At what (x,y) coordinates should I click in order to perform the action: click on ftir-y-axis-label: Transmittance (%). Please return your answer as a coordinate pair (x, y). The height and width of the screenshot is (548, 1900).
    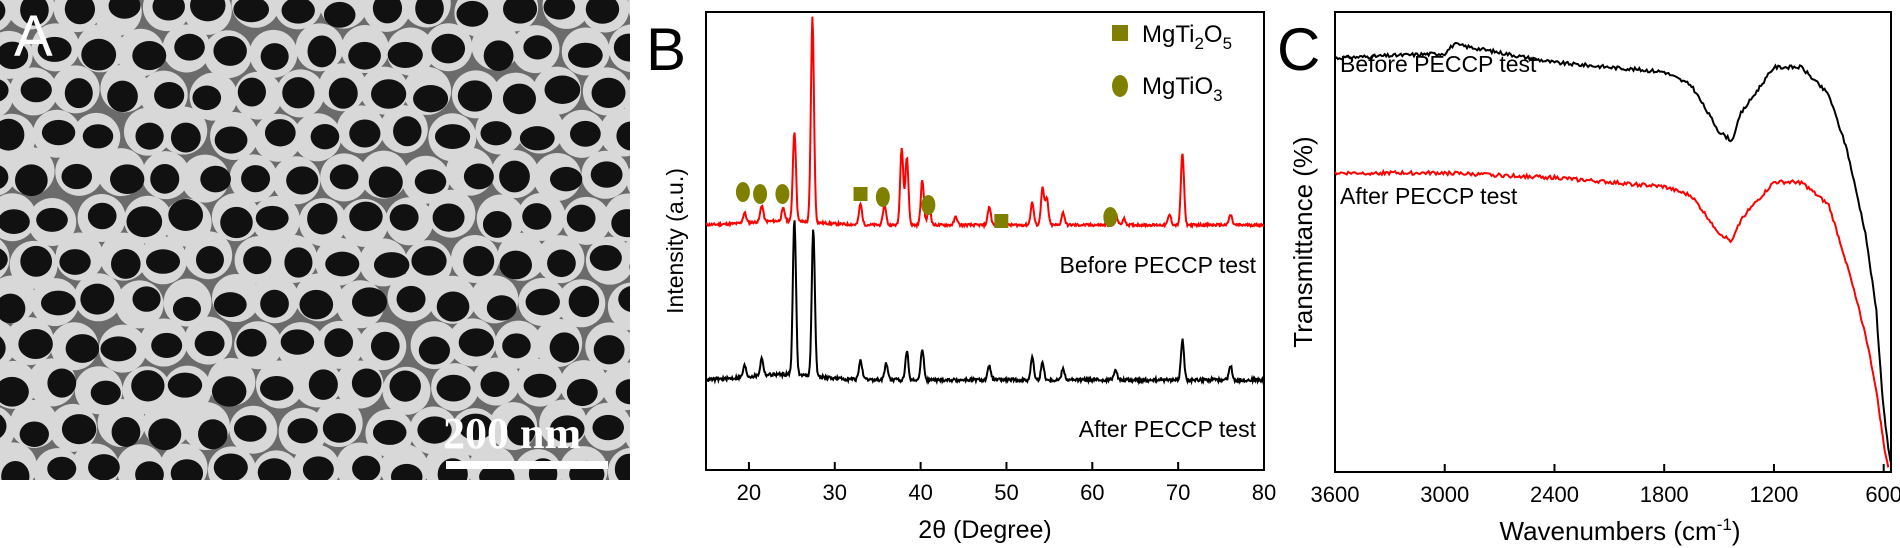
    Looking at the image, I should click on (1303, 241).